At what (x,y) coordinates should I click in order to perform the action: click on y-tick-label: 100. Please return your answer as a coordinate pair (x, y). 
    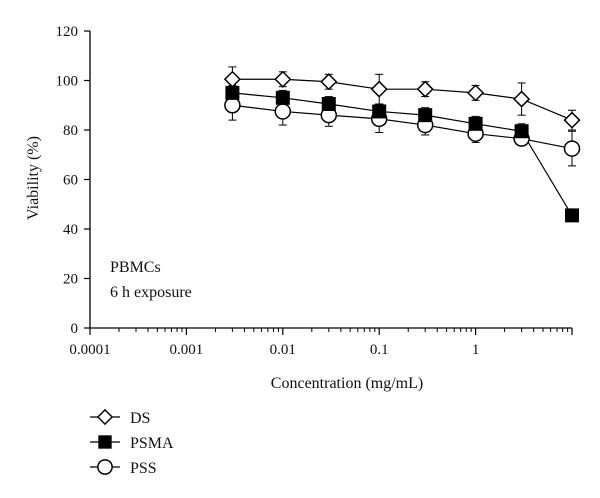
    Looking at the image, I should click on (67, 82).